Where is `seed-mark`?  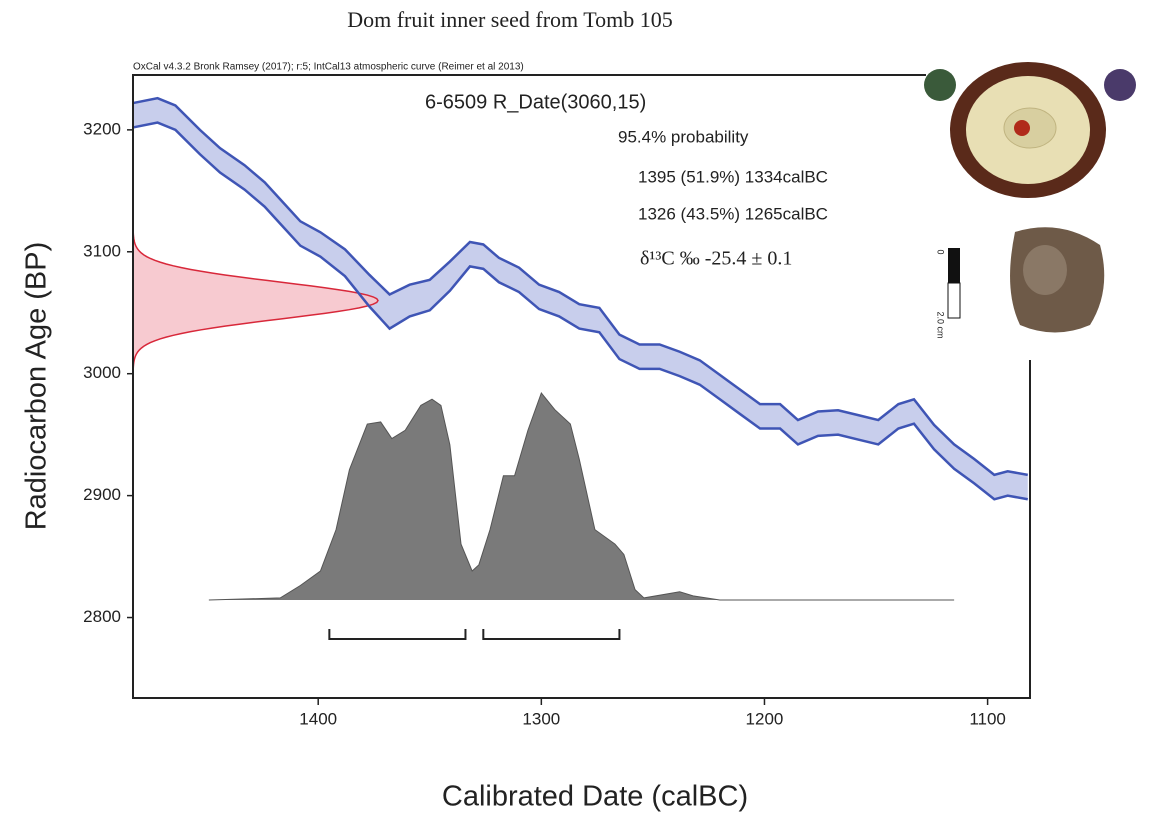
seed-mark is located at coordinates (1022, 128).